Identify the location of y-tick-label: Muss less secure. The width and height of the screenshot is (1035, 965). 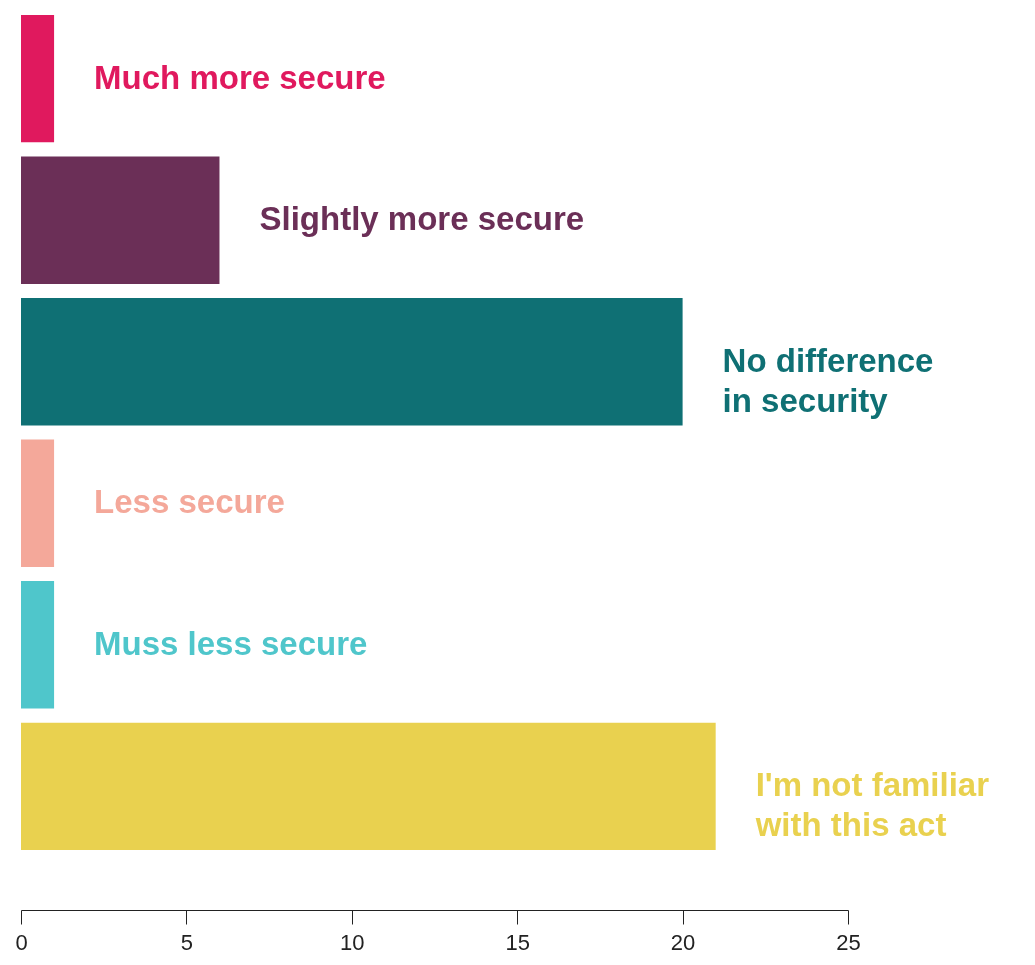
(231, 643).